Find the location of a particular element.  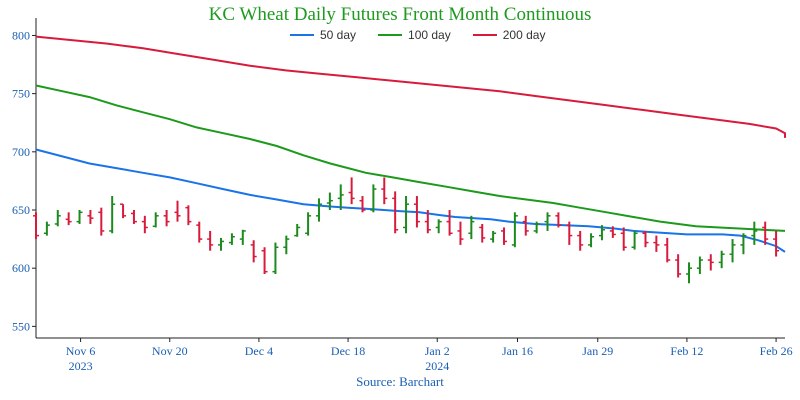

legend: 50 day 100 day 200 day is located at coordinates (417, 35).